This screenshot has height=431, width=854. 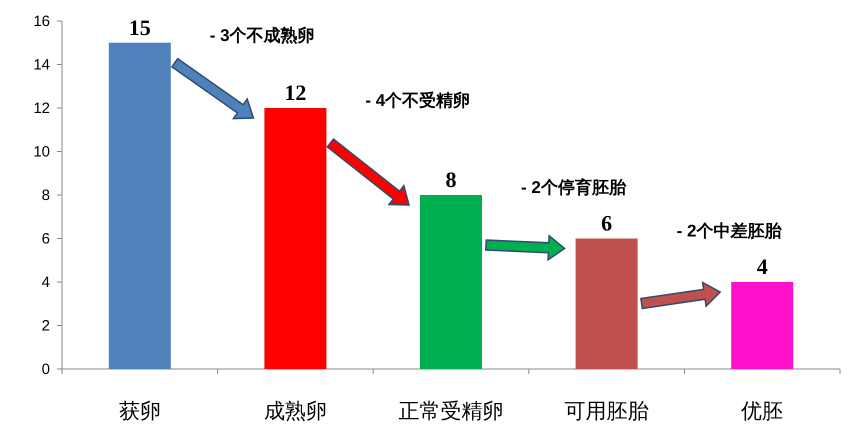 What do you see at coordinates (41, 152) in the screenshot?
I see `y-tick-label: 10` at bounding box center [41, 152].